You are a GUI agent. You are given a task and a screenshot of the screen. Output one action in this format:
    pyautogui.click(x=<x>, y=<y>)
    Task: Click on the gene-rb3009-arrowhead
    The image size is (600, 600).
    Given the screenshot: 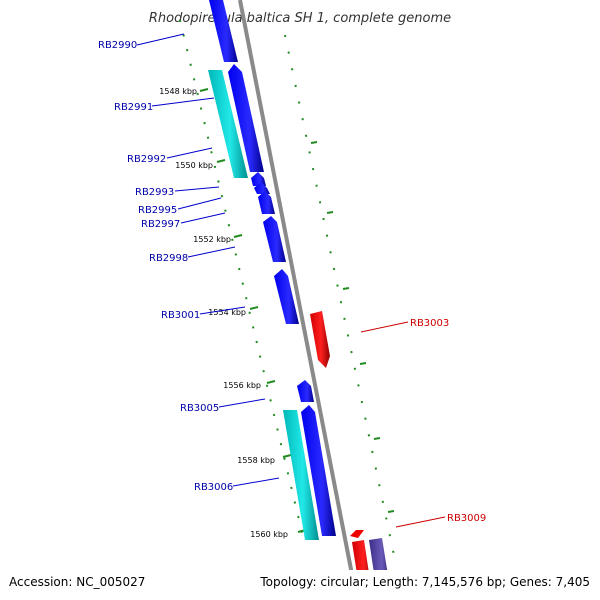 What is the action you would take?
    pyautogui.click(x=357, y=534)
    